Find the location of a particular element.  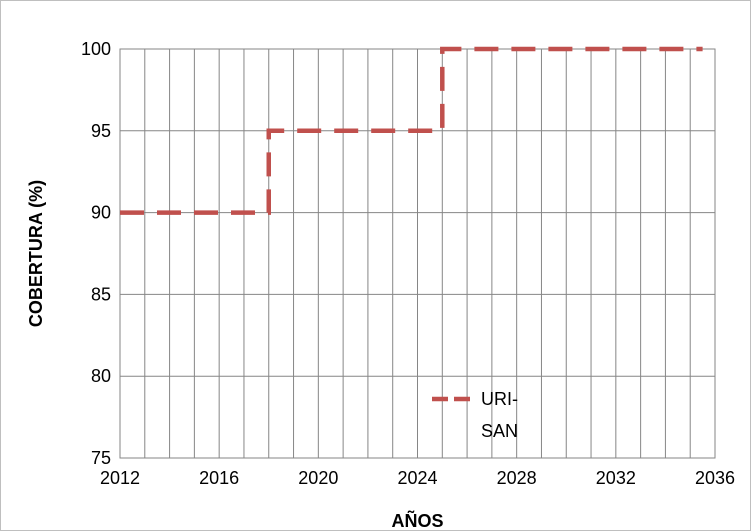

x-tick-label: 2020 is located at coordinates (318, 478).